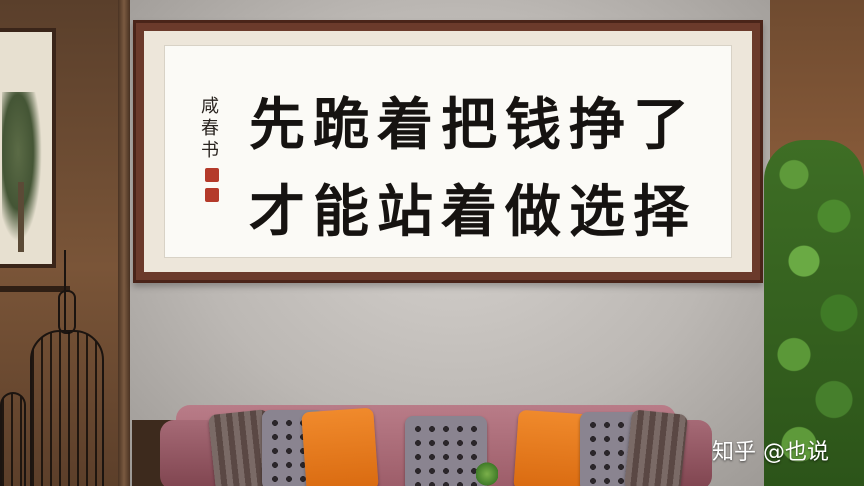  What do you see at coordinates (67, 312) in the screenshot?
I see `birdcage-ring` at bounding box center [67, 312].